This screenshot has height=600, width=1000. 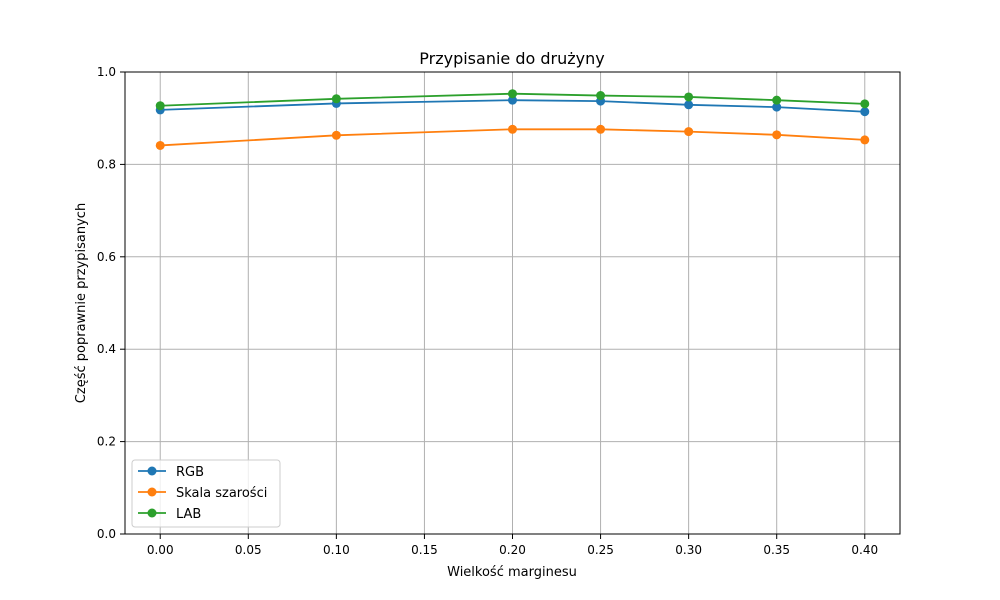 What do you see at coordinates (512, 572) in the screenshot?
I see `x-axis-label: Wielkość marginesu` at bounding box center [512, 572].